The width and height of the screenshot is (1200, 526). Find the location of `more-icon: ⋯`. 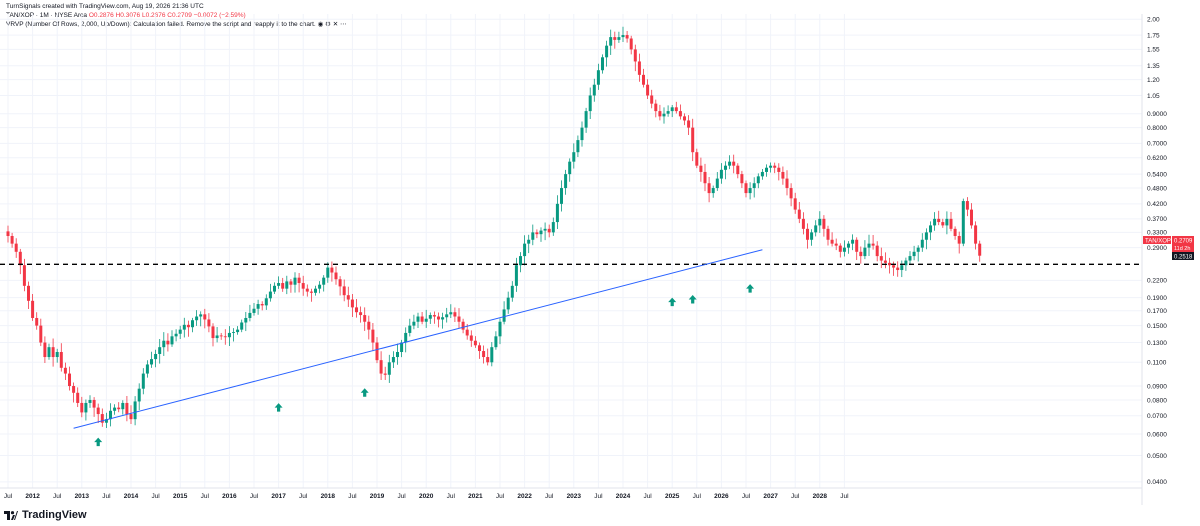

more-icon: ⋯ is located at coordinates (343, 24).